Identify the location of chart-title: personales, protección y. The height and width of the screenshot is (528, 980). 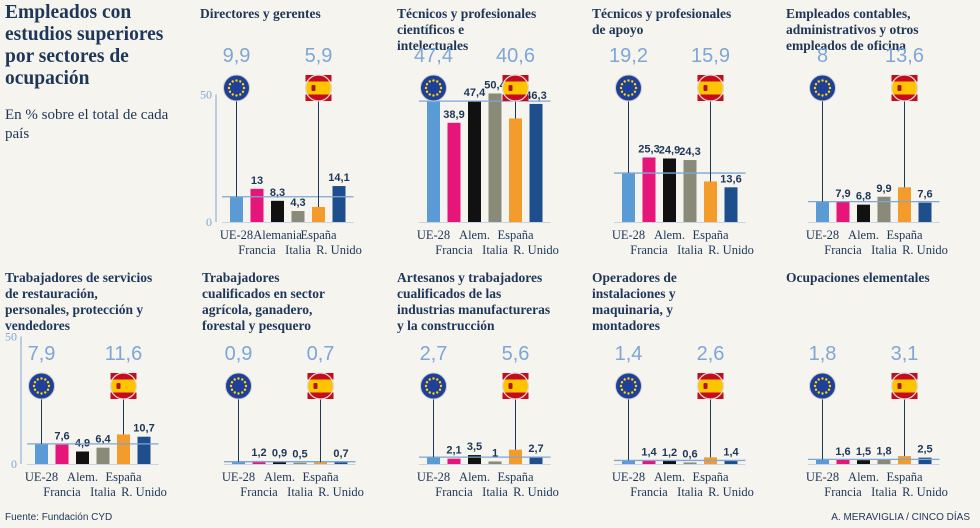
(74, 309).